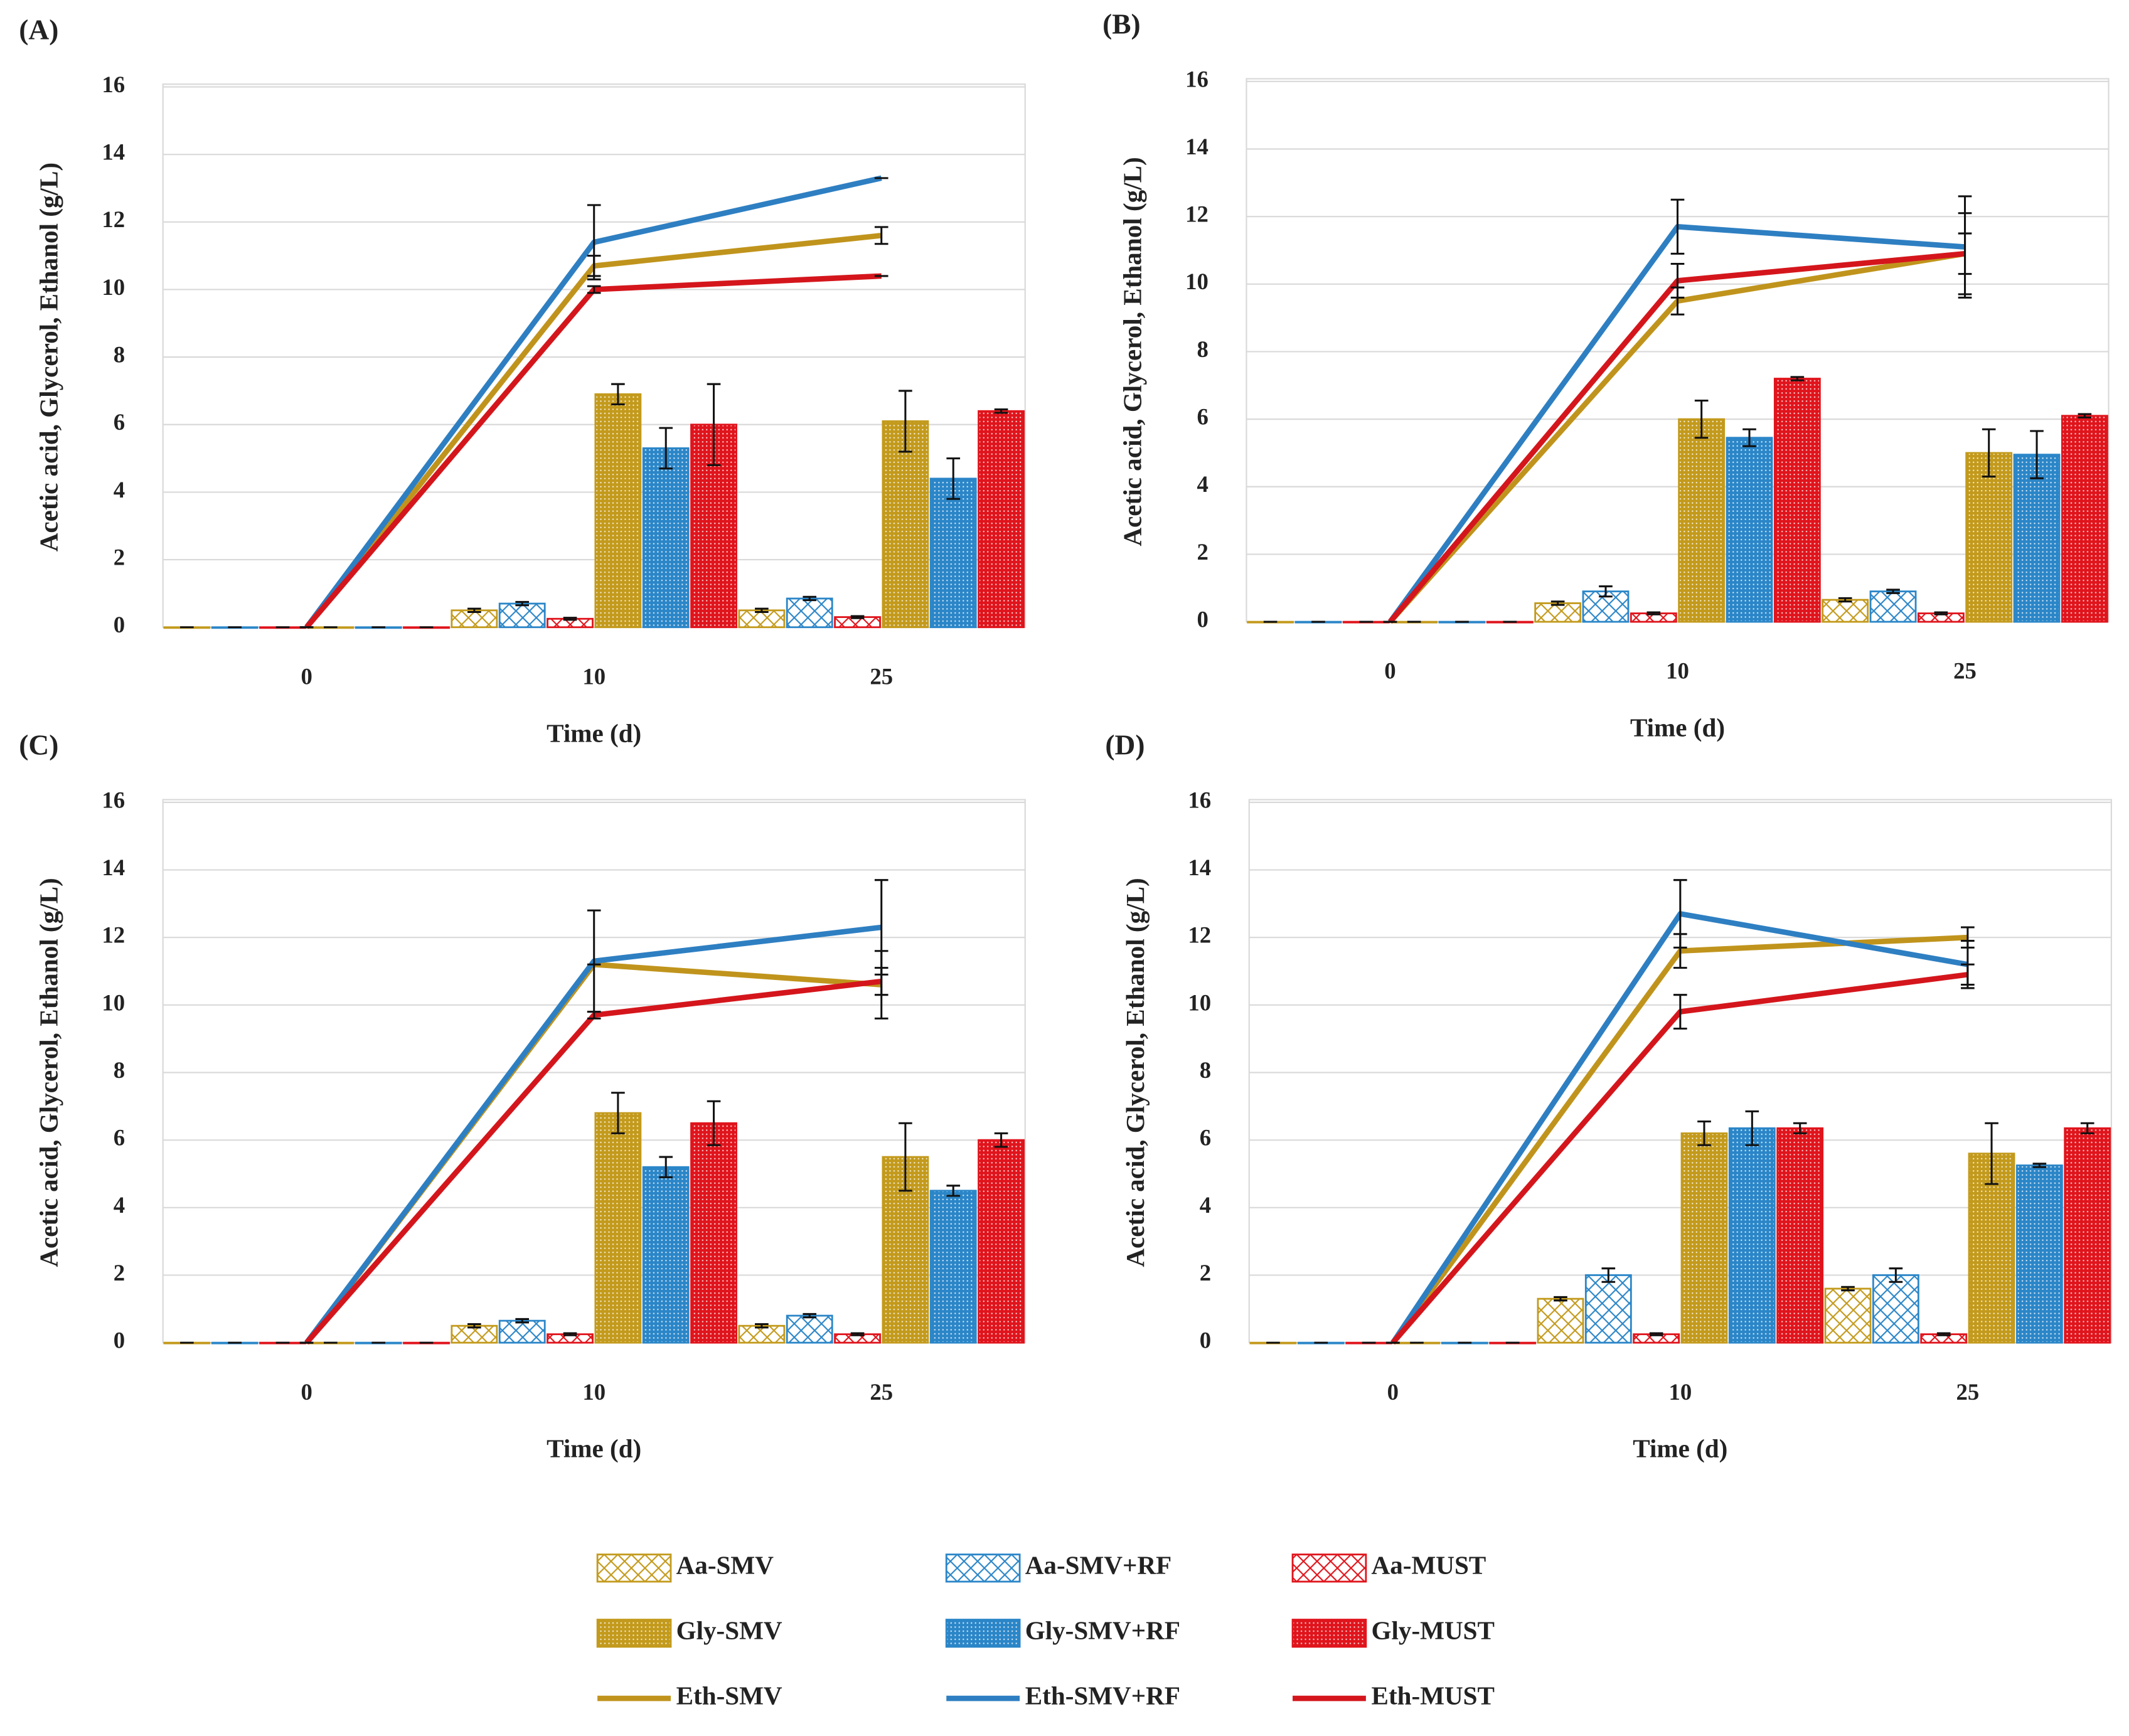  I want to click on legend-label: Eth-MUST, so click(1433, 1695).